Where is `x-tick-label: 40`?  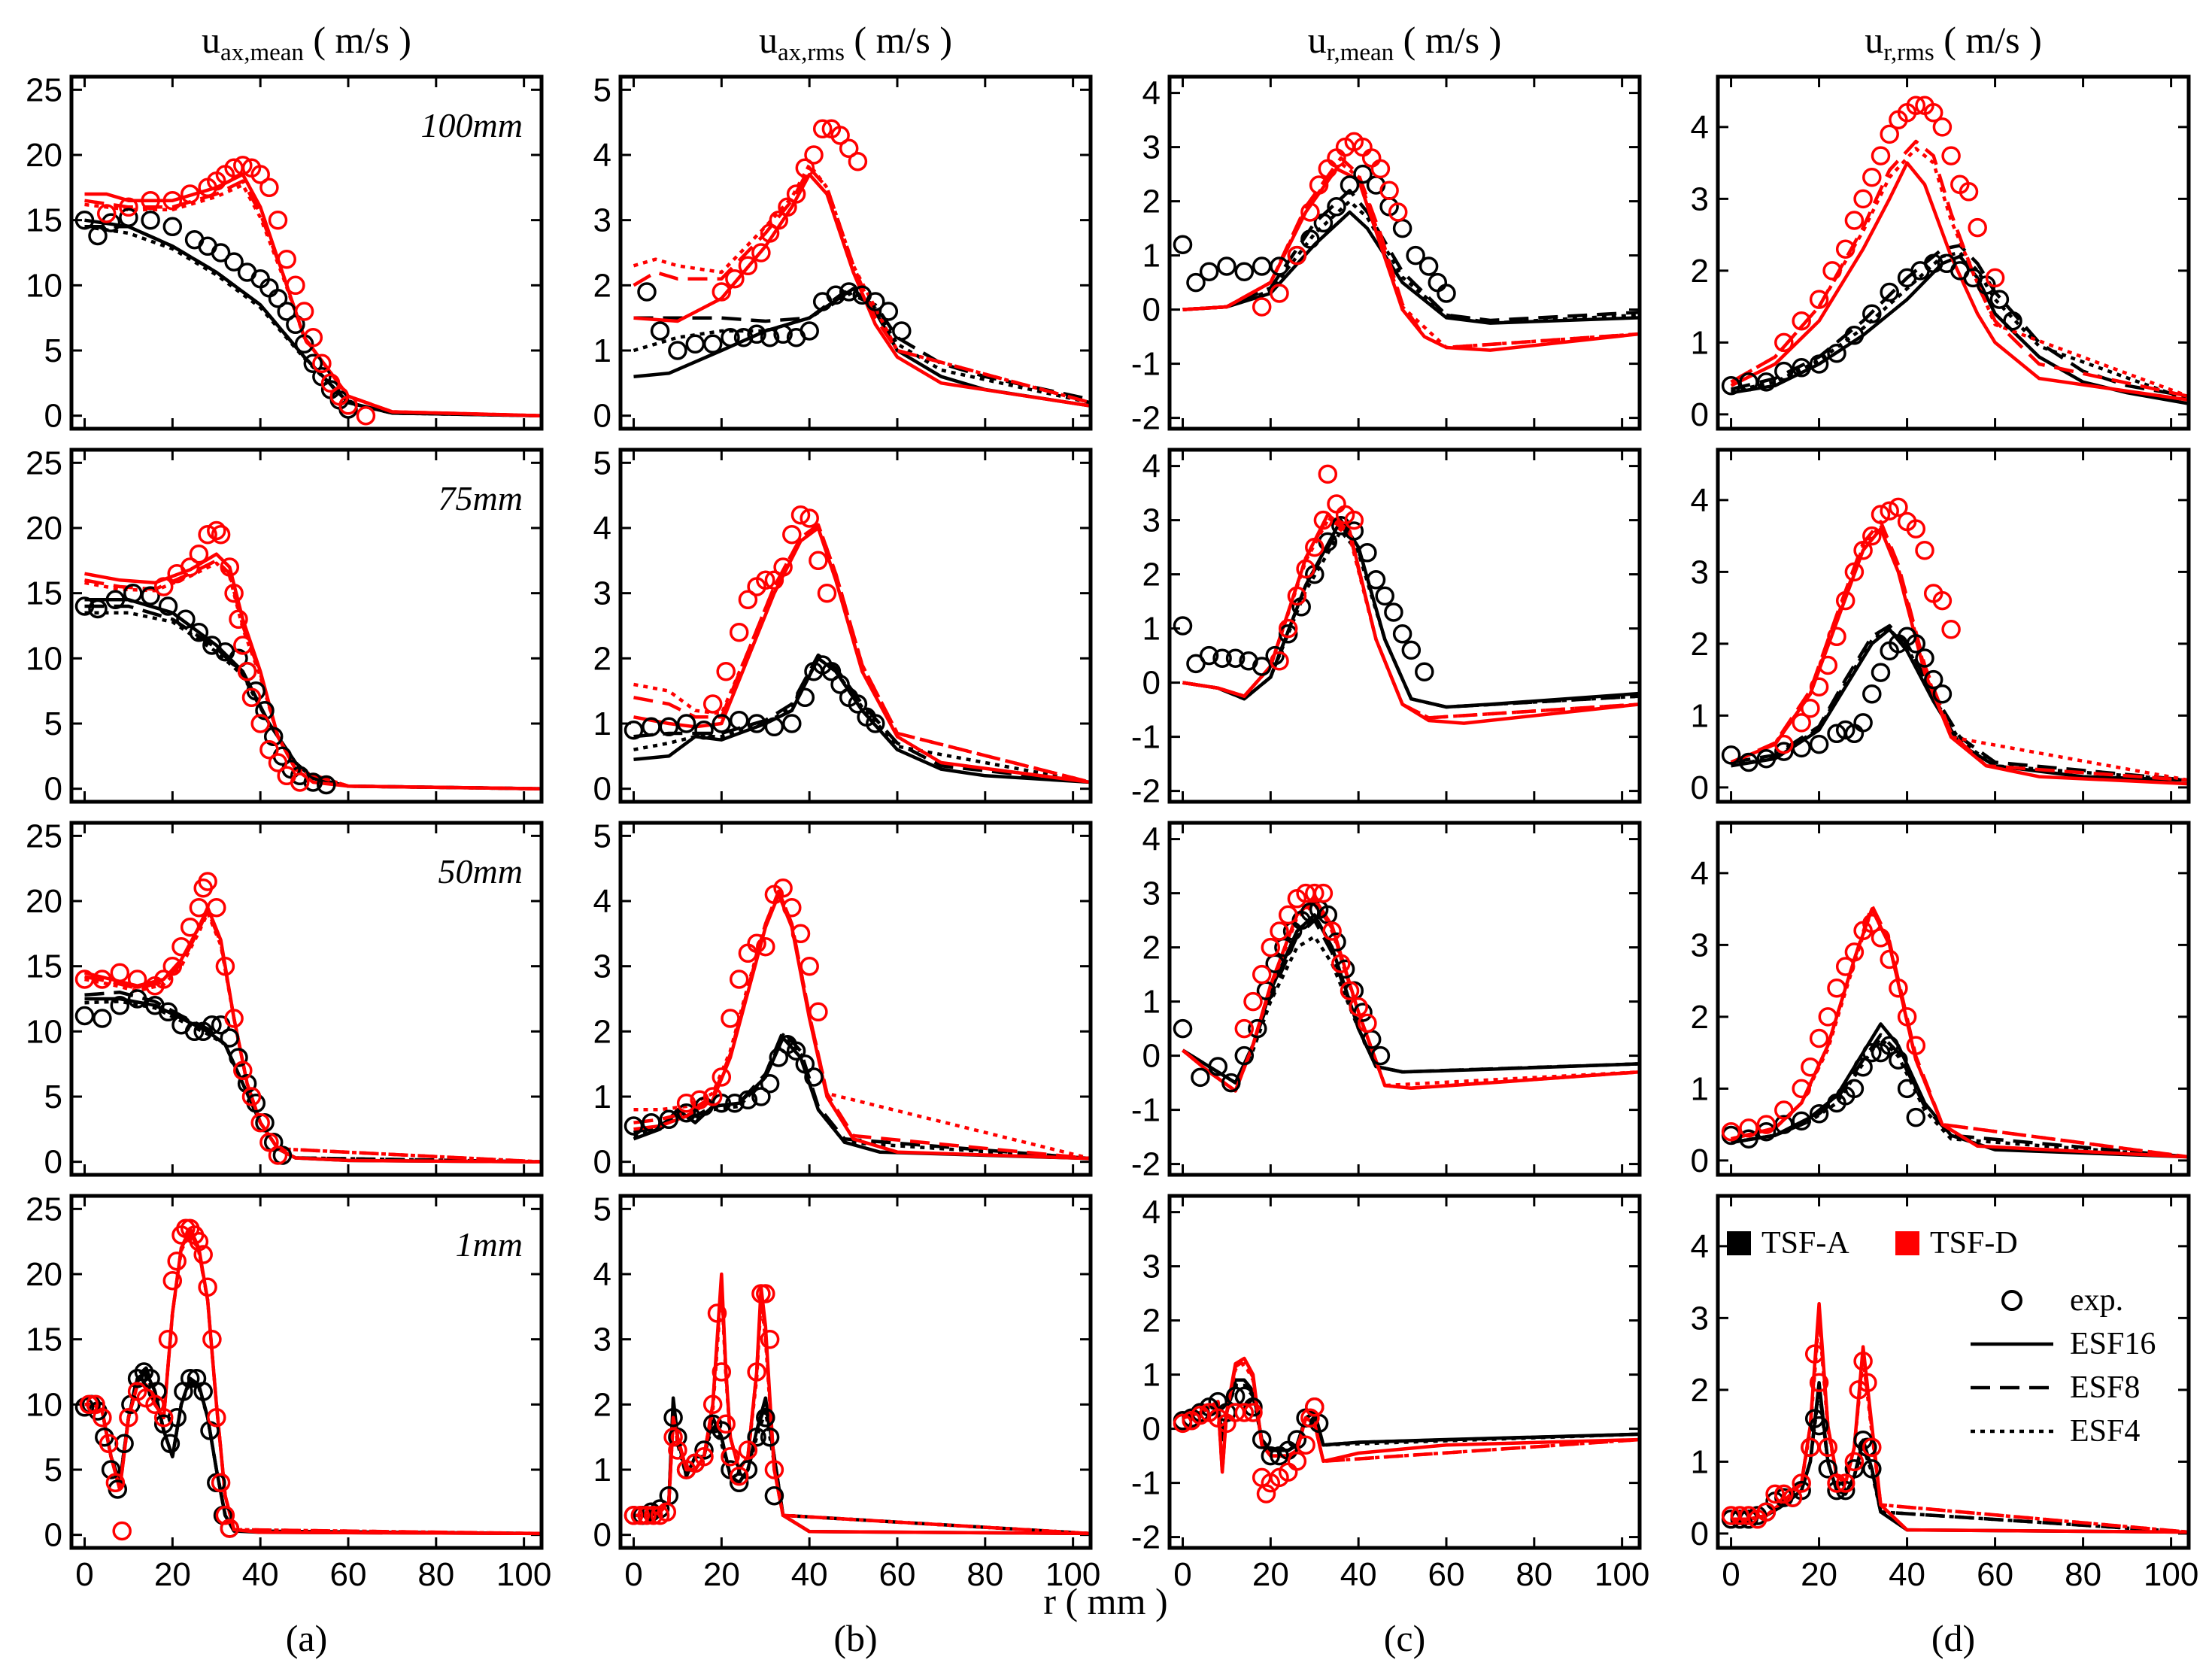
x-tick-label: 40 is located at coordinates (1358, 1575).